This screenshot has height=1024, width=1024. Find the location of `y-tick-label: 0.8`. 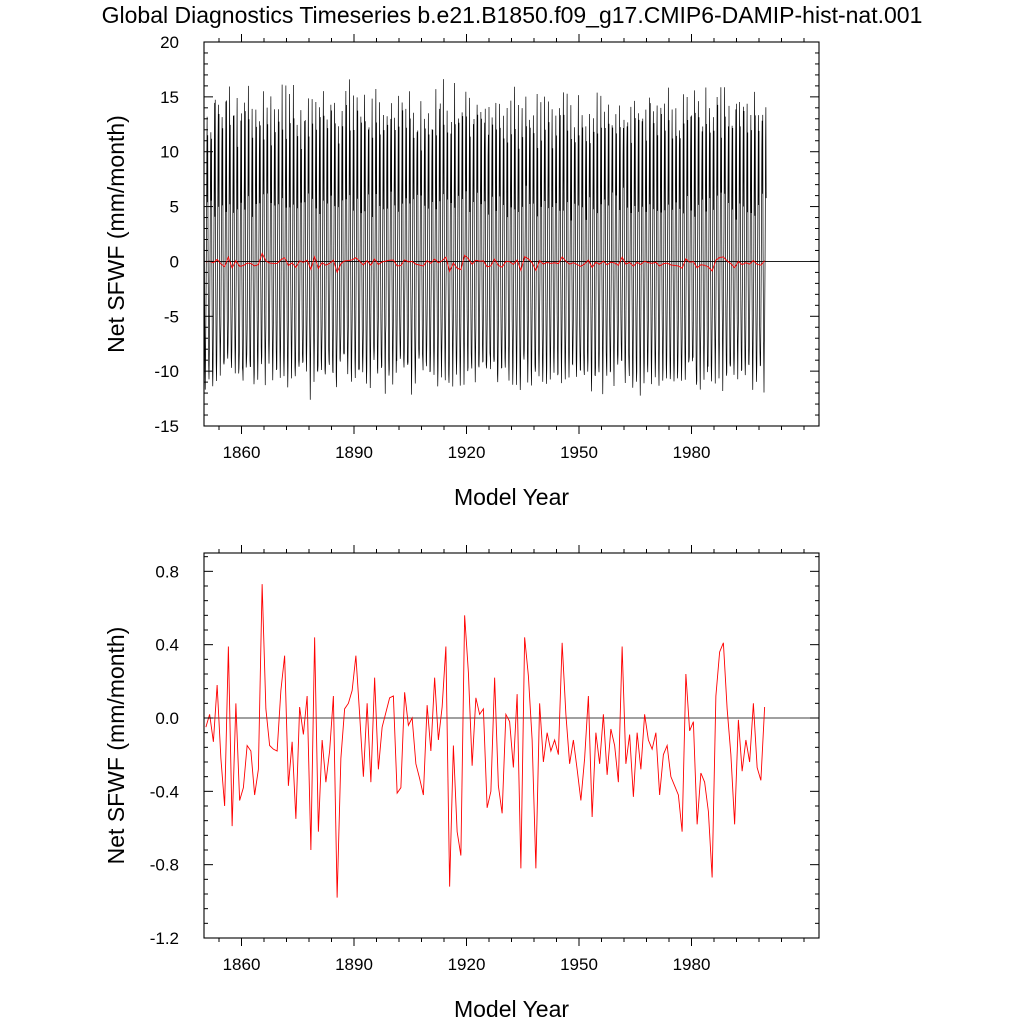

y-tick-label: 0.8 is located at coordinates (167, 571).